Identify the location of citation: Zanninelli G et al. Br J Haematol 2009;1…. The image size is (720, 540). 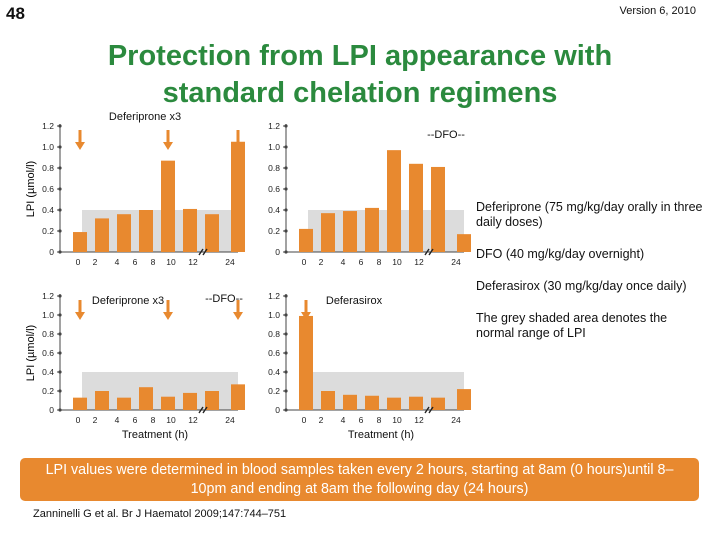
(160, 514).